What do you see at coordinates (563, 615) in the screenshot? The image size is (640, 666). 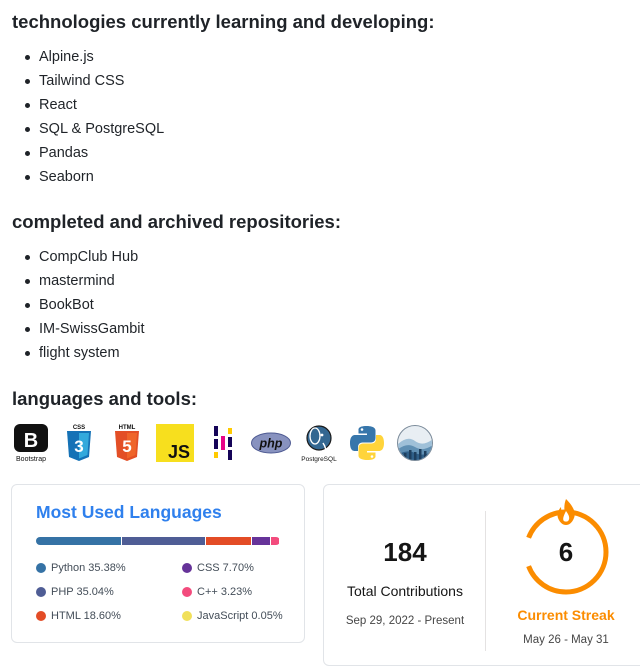 I see `current-streak-label: Current Streak` at bounding box center [563, 615].